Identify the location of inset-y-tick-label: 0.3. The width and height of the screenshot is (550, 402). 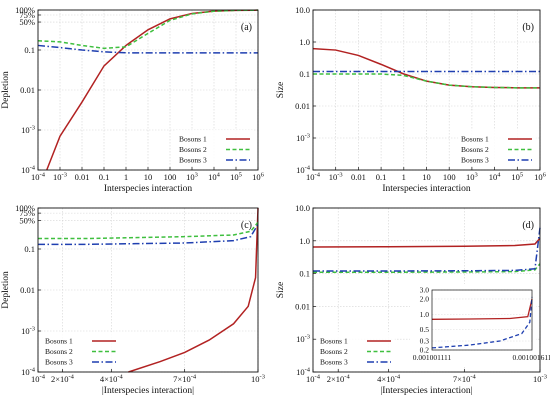
(425, 341).